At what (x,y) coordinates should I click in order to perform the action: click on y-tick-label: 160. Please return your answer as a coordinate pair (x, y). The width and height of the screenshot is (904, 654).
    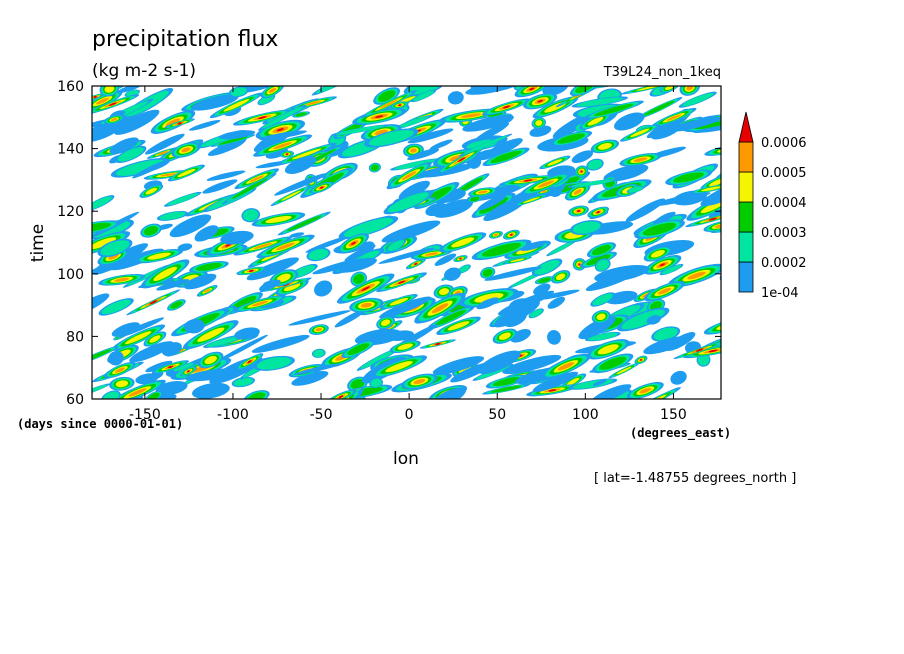
    Looking at the image, I should click on (70, 87).